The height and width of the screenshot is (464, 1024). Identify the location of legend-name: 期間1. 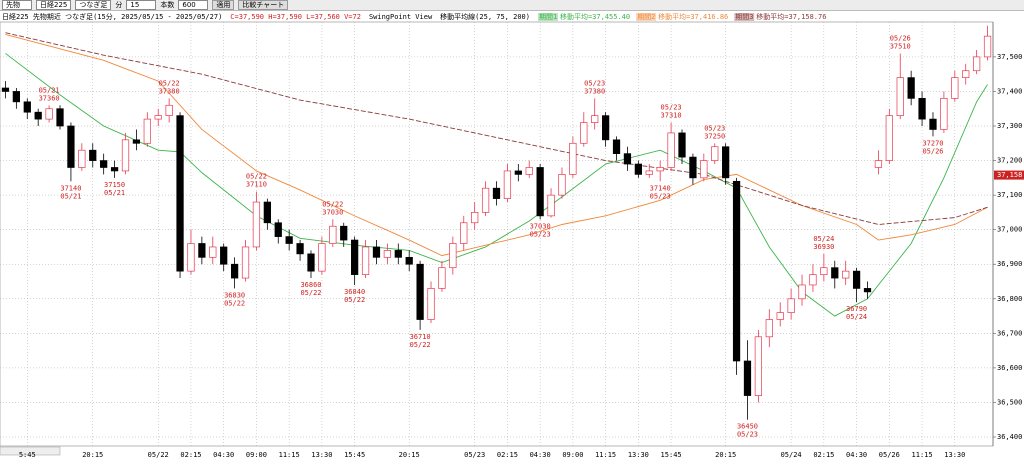
(548, 17).